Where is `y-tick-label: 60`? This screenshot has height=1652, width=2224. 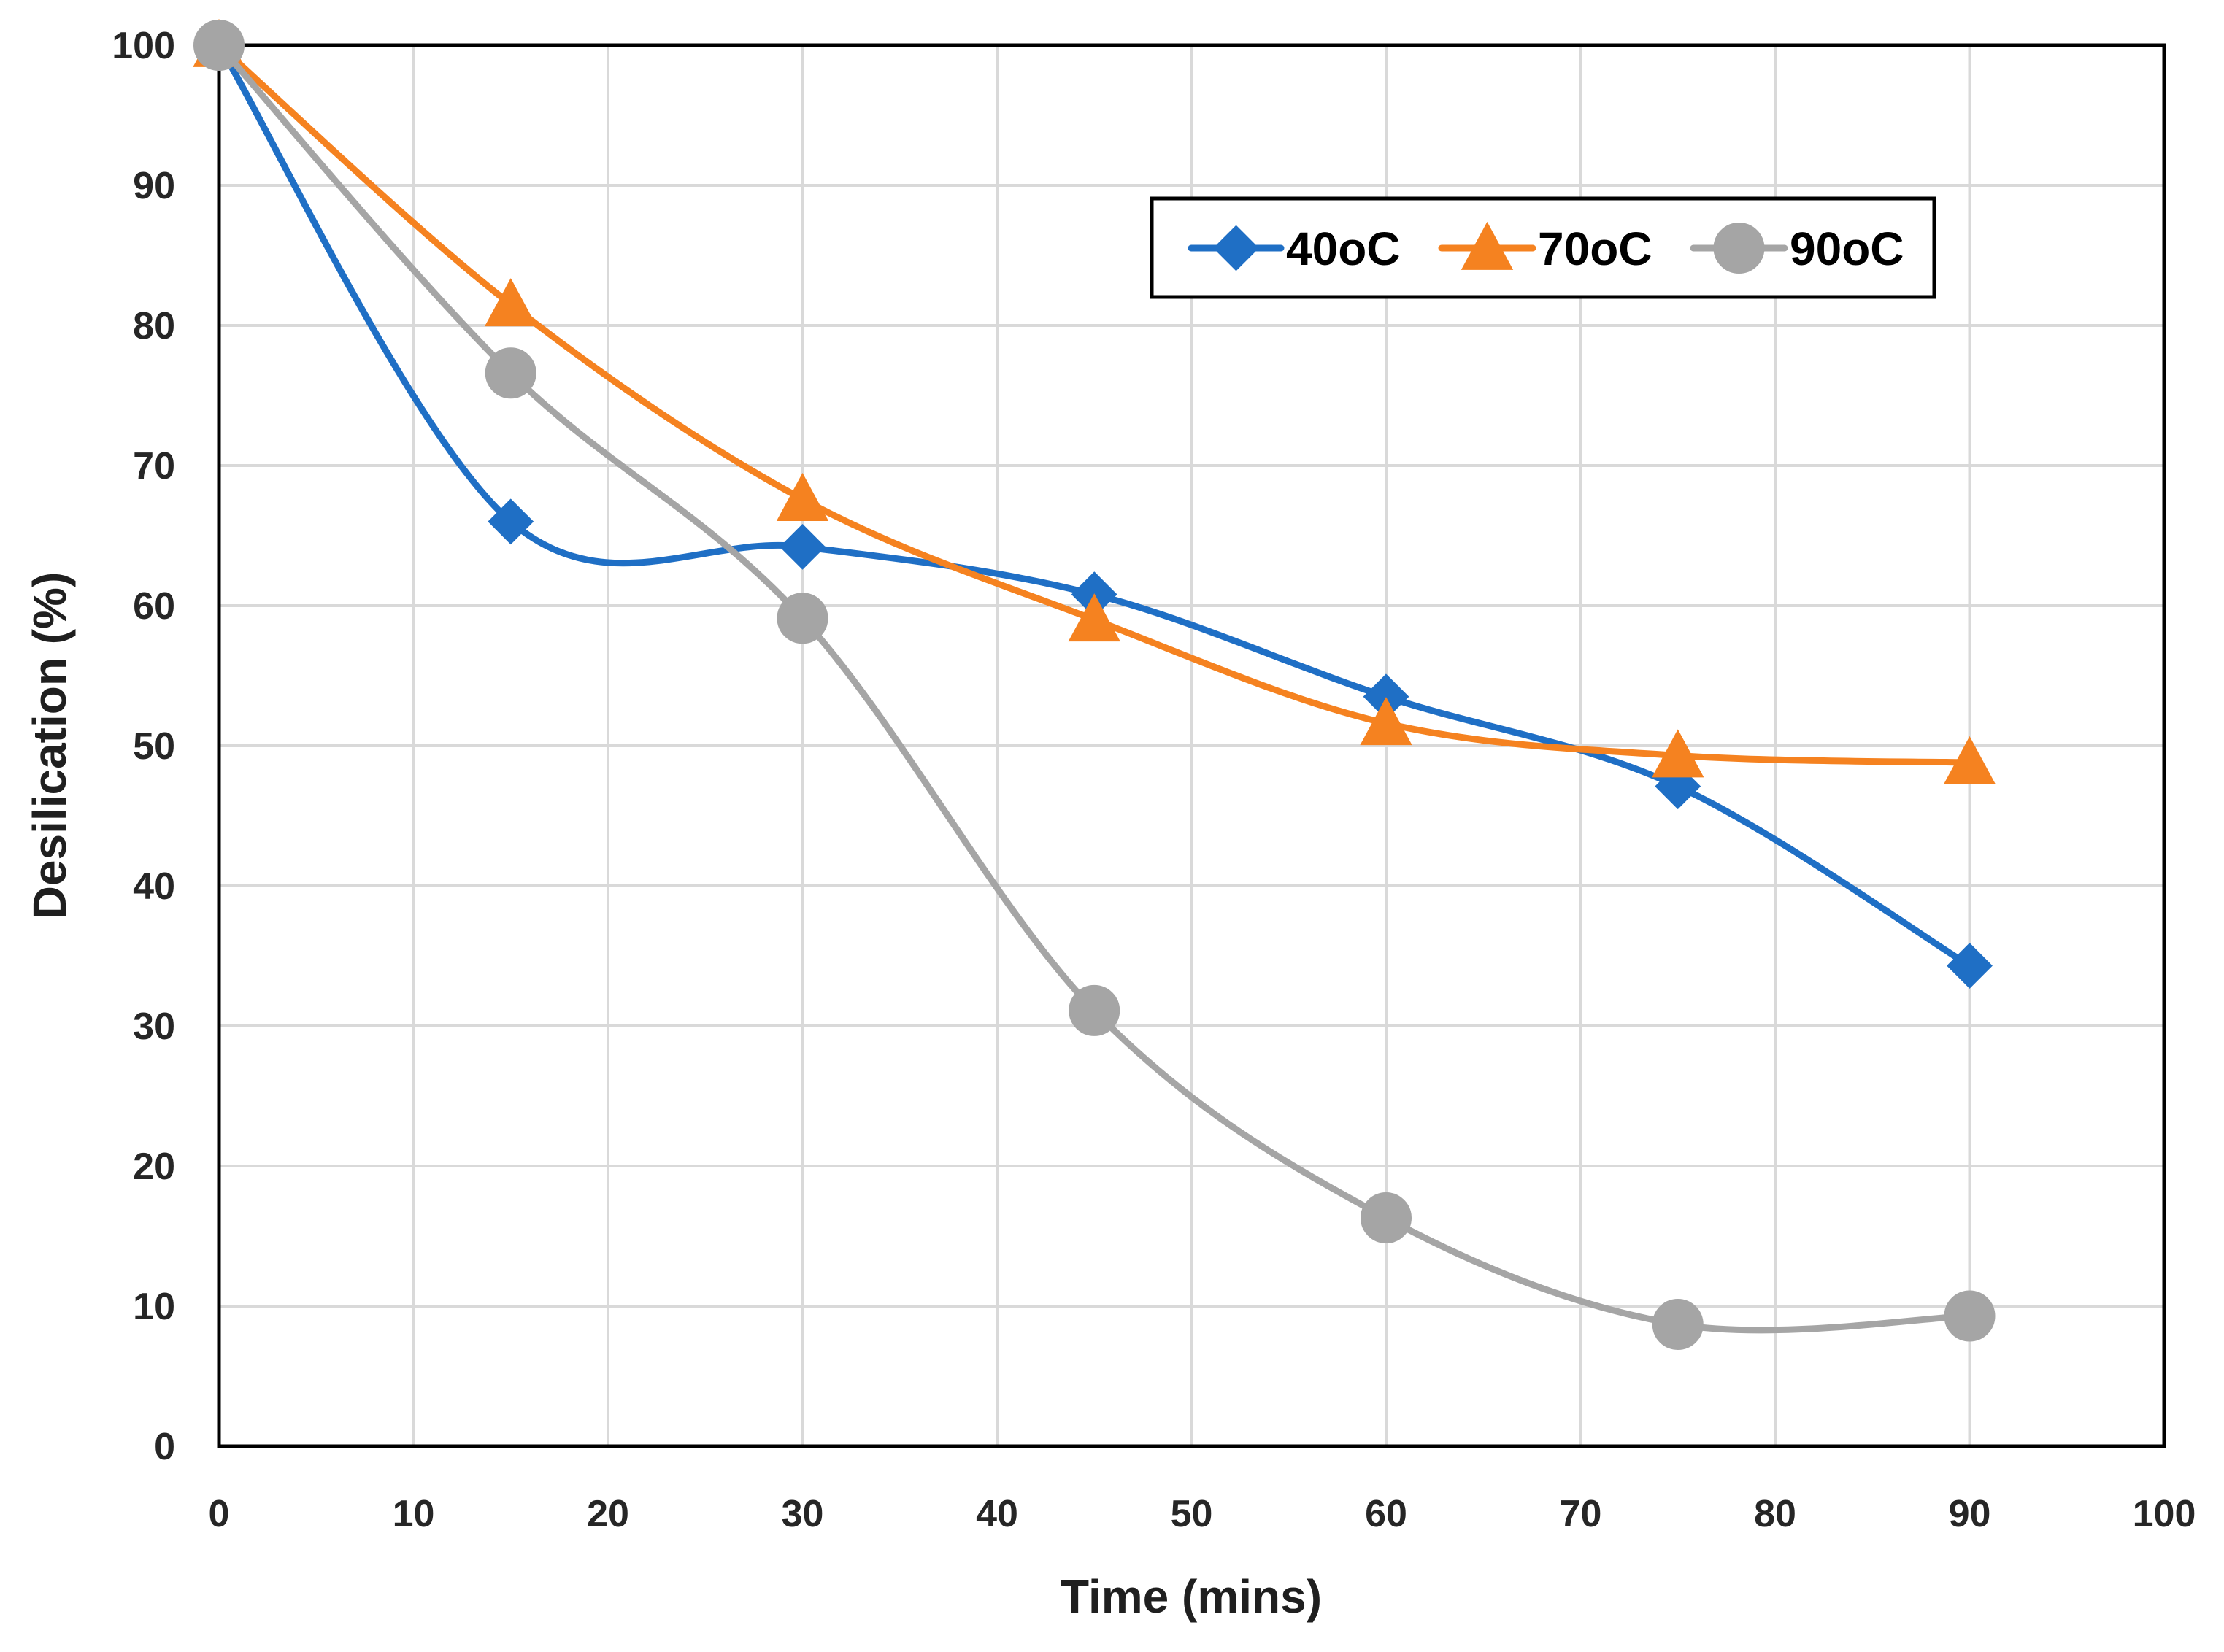 y-tick-label: 60 is located at coordinates (154, 606).